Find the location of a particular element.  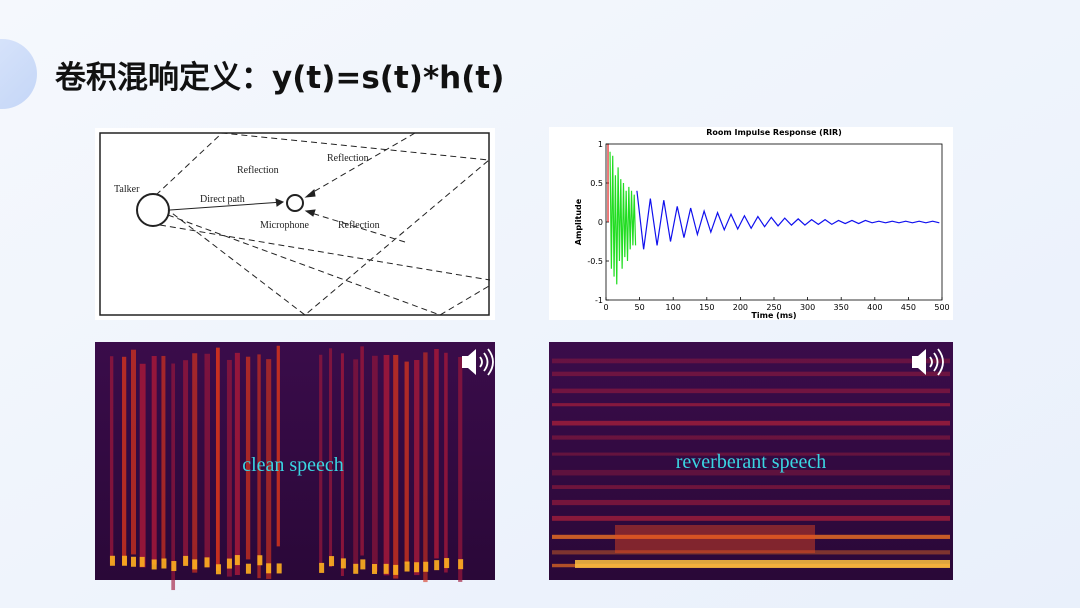

x-tick-label: 150 is located at coordinates (706, 307).